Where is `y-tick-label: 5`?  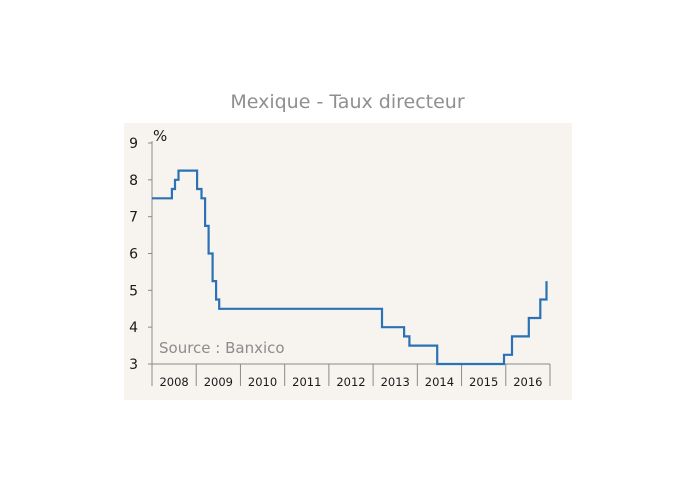 y-tick-label: 5 is located at coordinates (133, 291).